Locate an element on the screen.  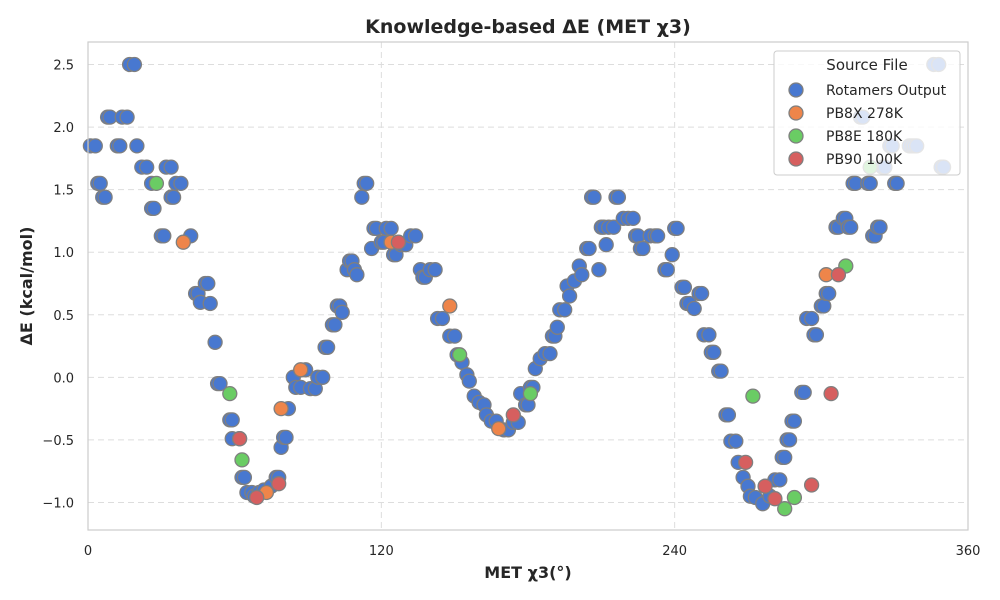
legend-label: PB8E 180K is located at coordinates (864, 137).